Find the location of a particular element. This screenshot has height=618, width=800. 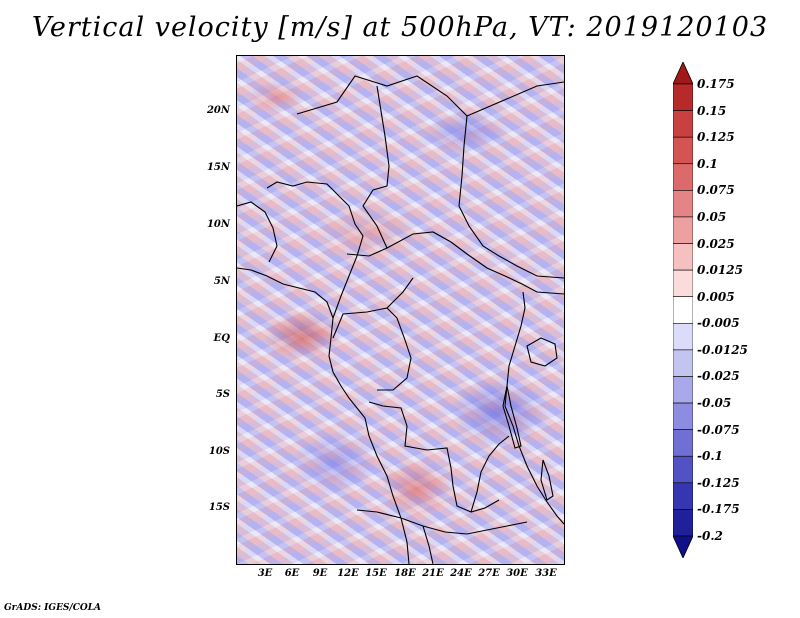

y-tick-label: 5N is located at coordinates (221, 281).